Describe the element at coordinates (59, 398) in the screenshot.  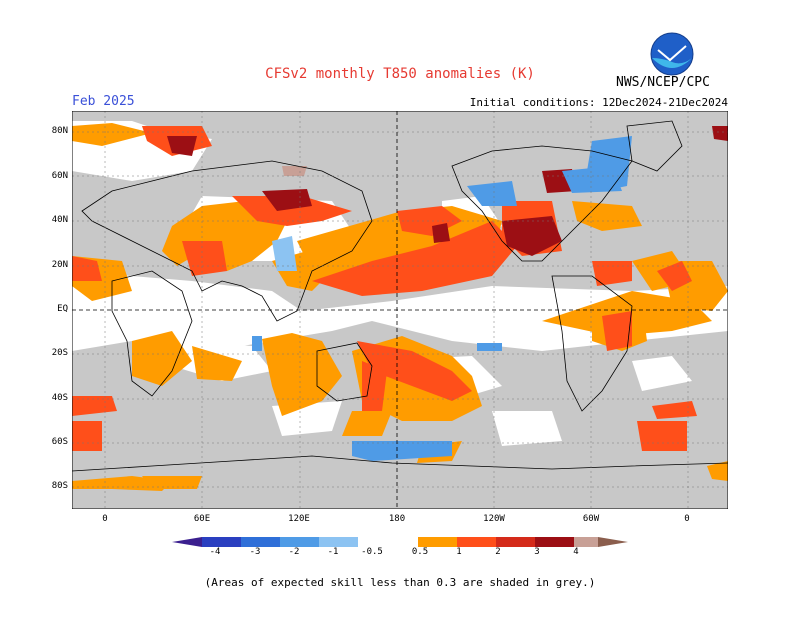
I see `lat-label-40s: 40S` at that location.